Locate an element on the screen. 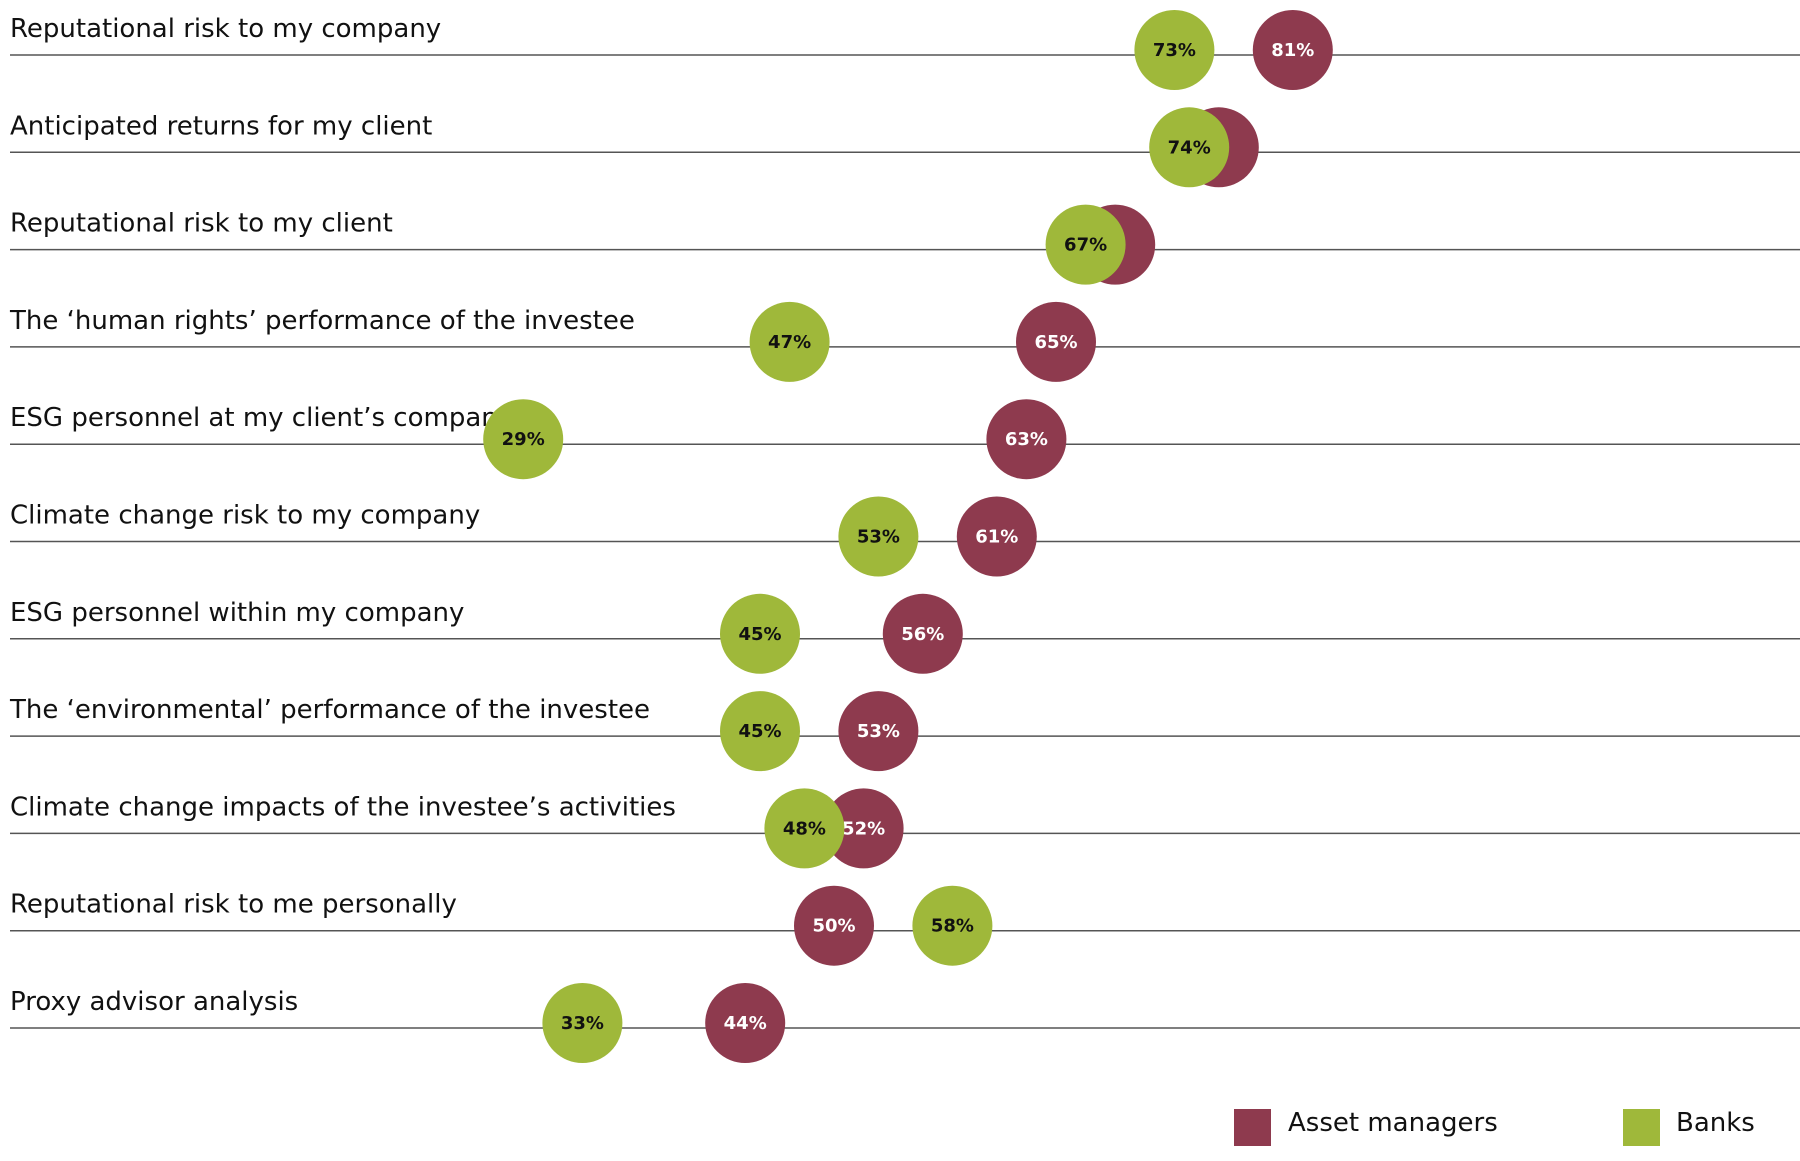 This screenshot has width=1800, height=1161. asset-managers-value-label: 65% is located at coordinates (1055, 342).